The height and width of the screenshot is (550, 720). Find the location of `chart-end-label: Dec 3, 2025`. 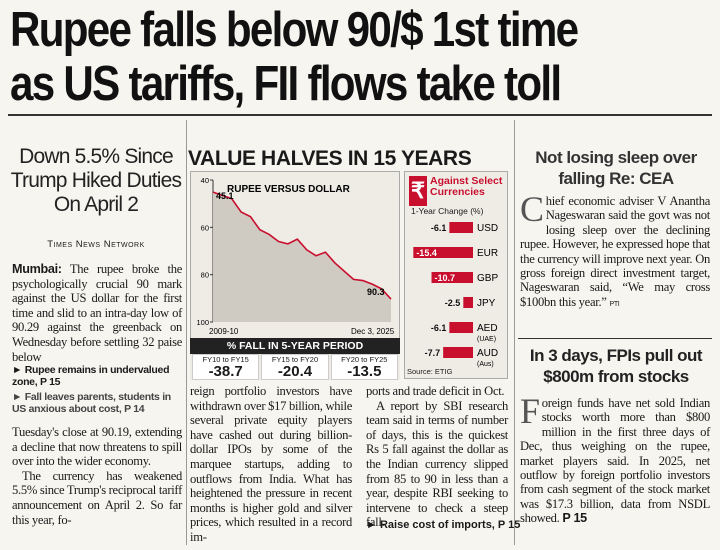

chart-end-label: Dec 3, 2025 is located at coordinates (373, 331).